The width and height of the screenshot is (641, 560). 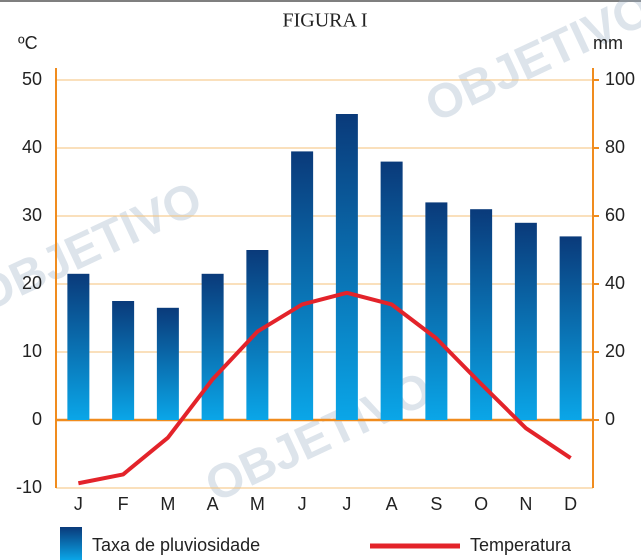 What do you see at coordinates (436, 504) in the screenshot?
I see `x-tick-label: S` at bounding box center [436, 504].